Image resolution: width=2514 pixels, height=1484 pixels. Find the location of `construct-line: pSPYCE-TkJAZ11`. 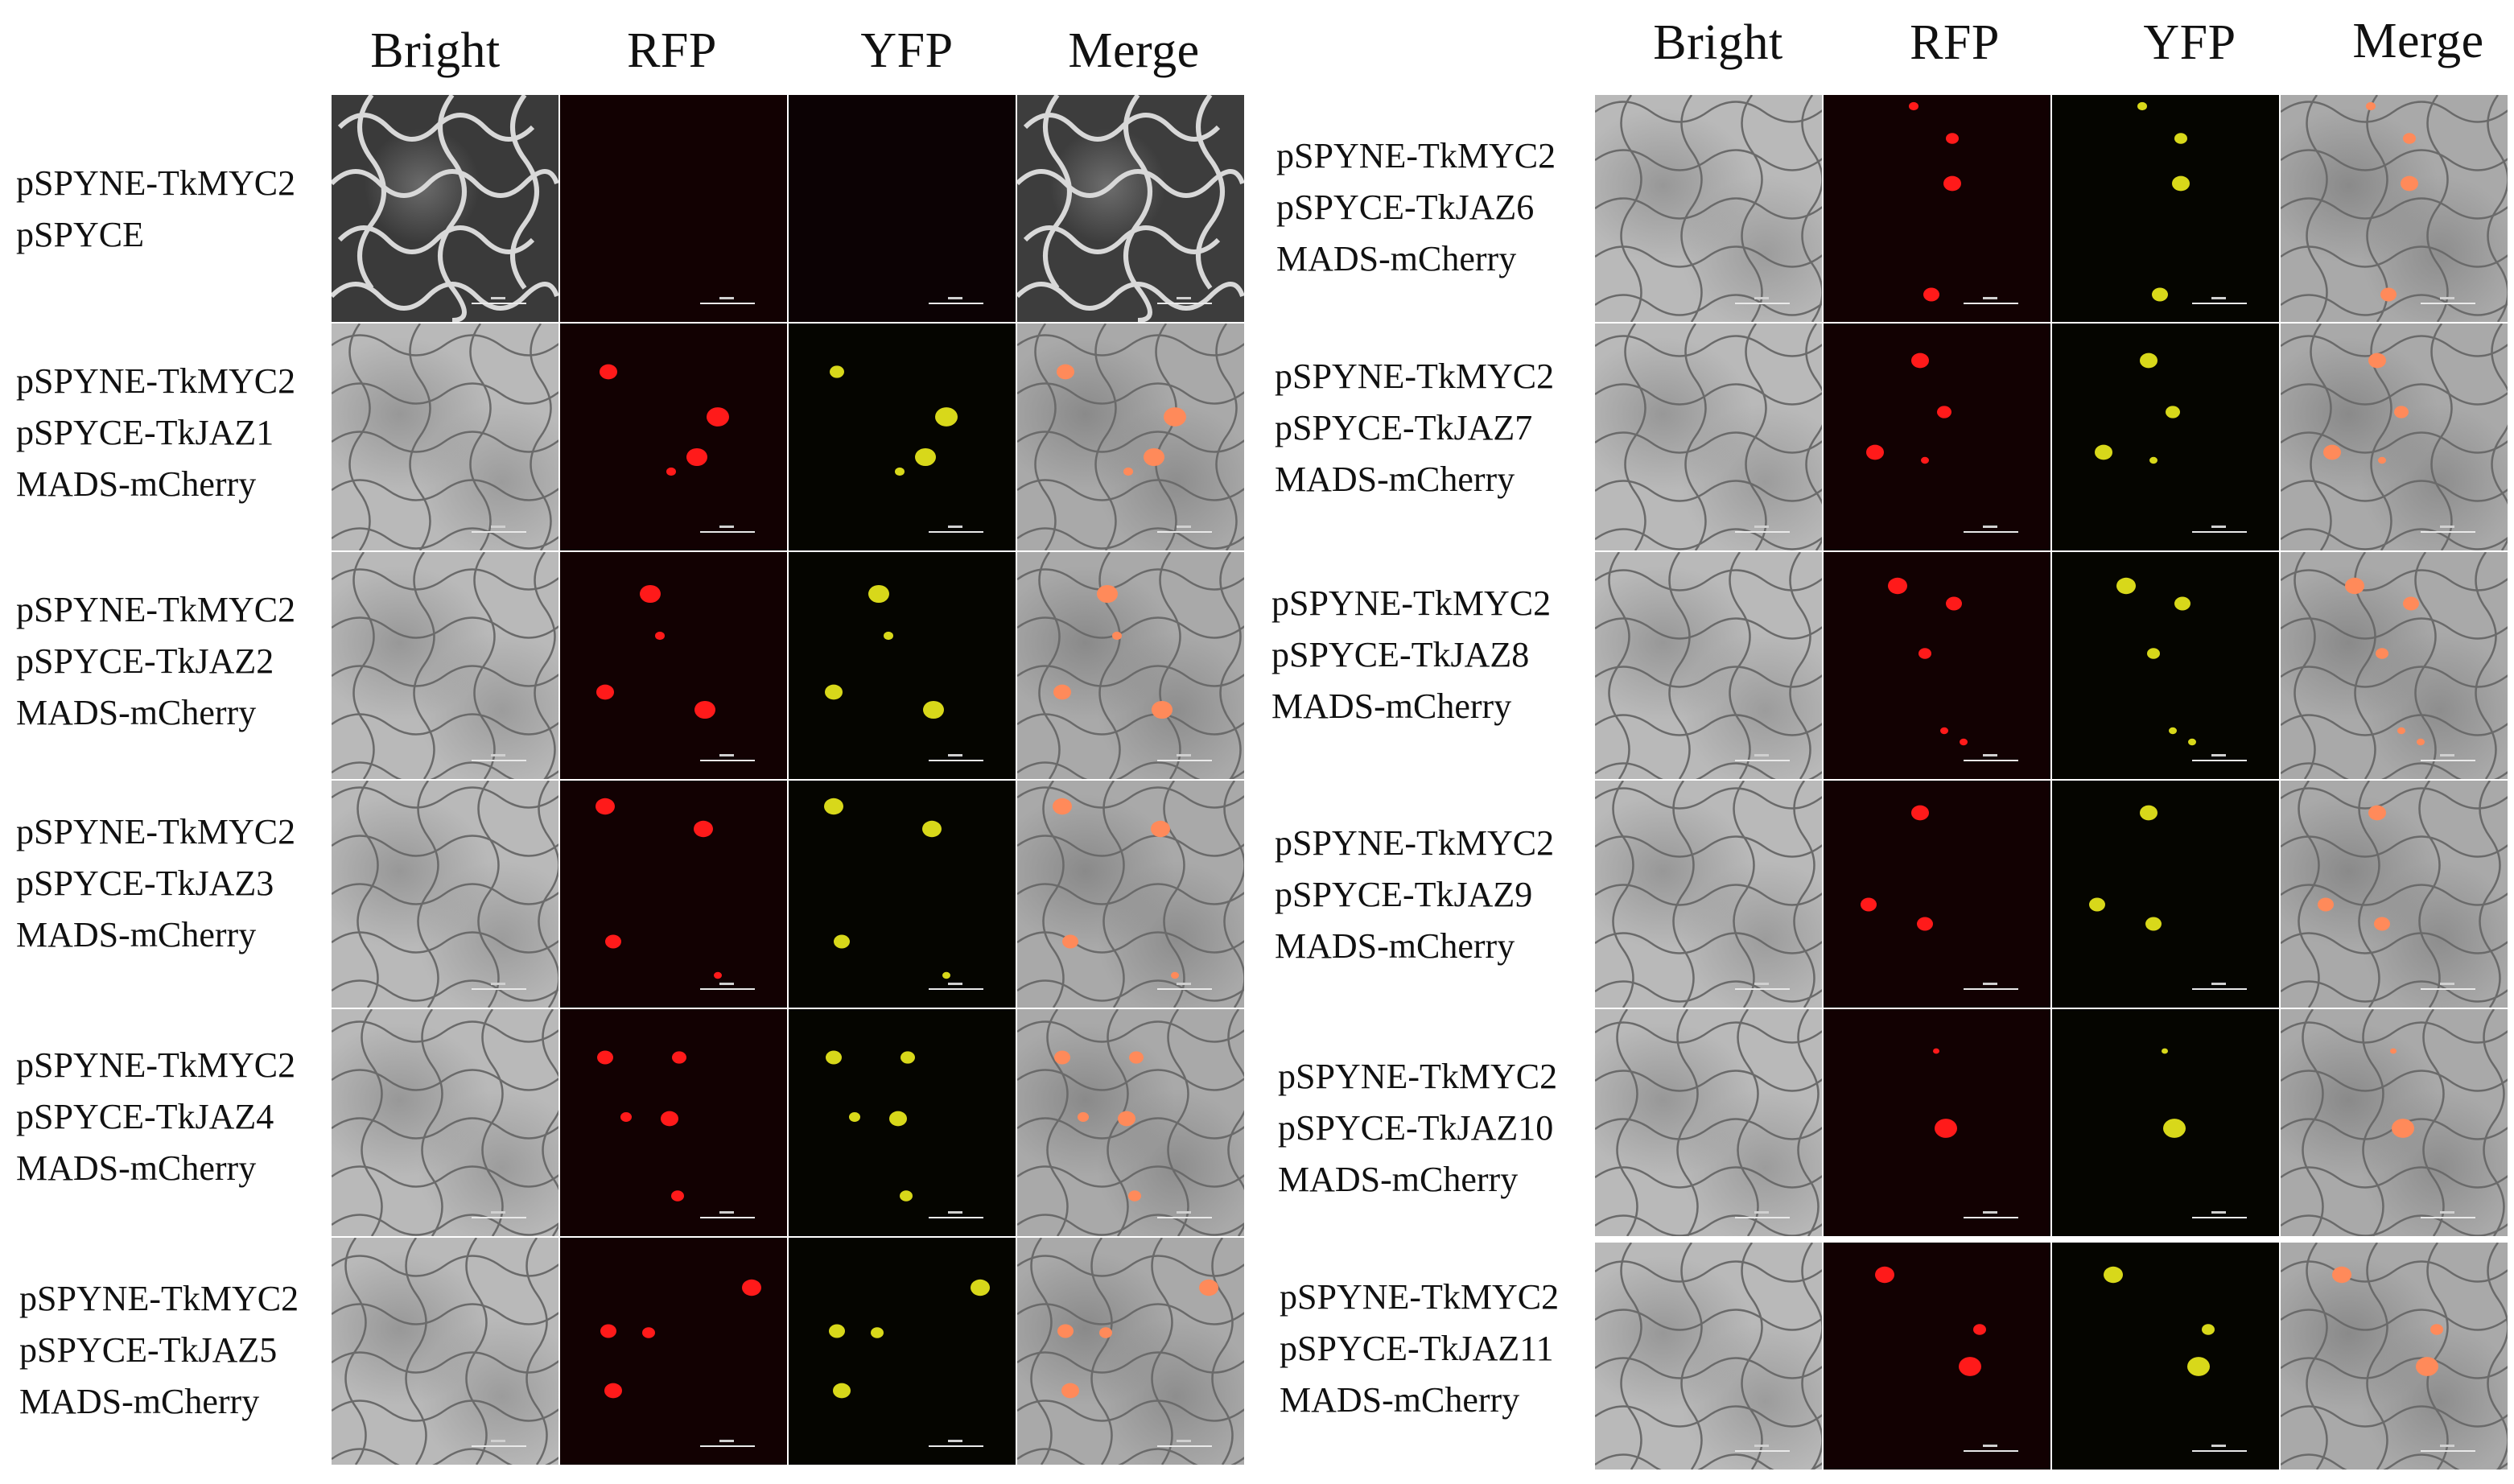

construct-line: pSPYCE-TkJAZ11 is located at coordinates (1417, 1348).